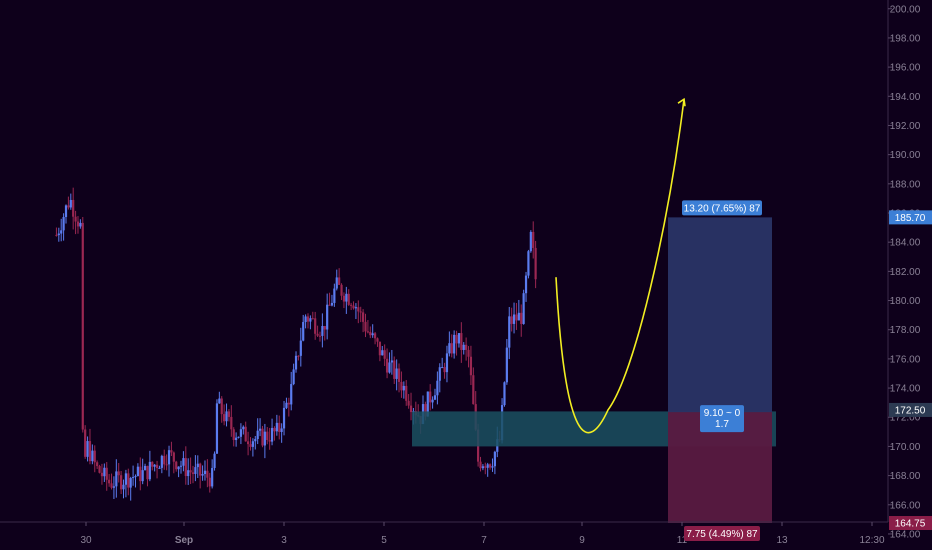 The image size is (932, 550). I want to click on last-price-tag-bg, so click(910, 409).